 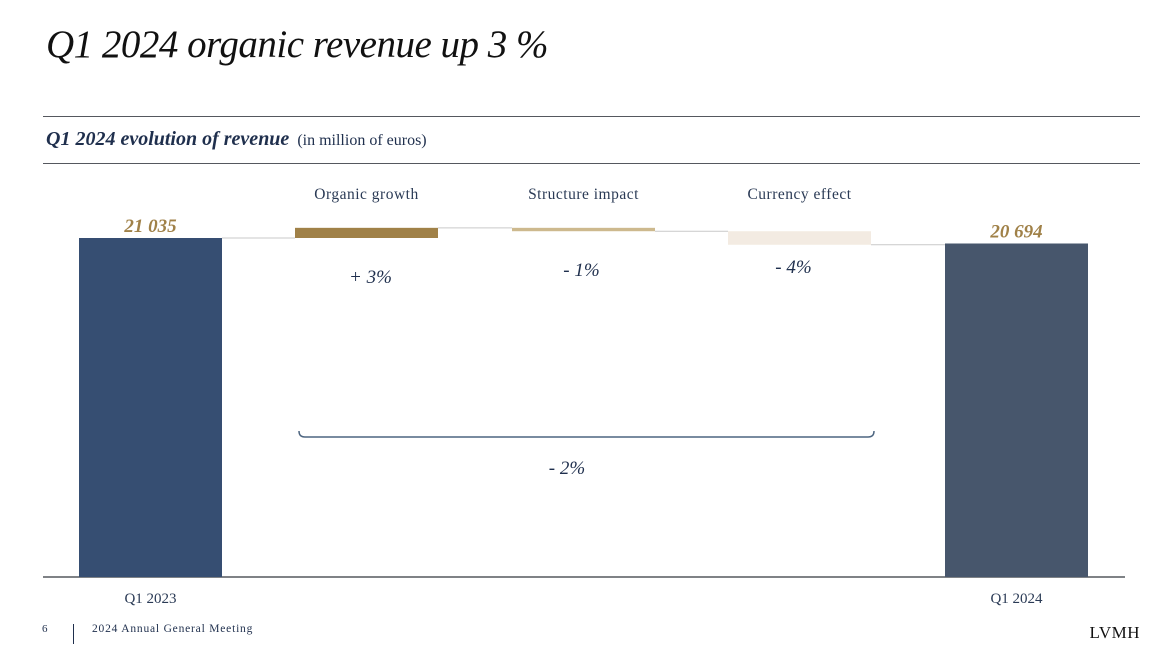 I want to click on event-name: 2024 Annual General Meeting, so click(x=173, y=629).